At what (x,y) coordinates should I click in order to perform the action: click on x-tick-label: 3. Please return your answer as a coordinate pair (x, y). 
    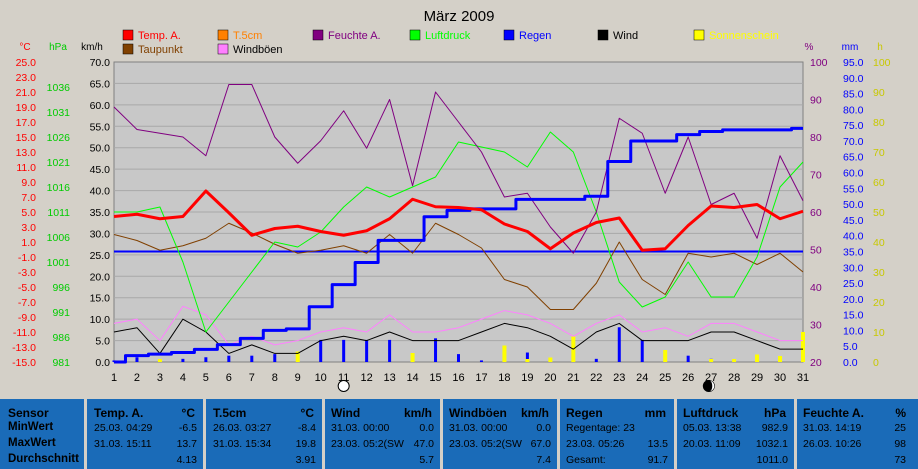
    Looking at the image, I should click on (160, 378).